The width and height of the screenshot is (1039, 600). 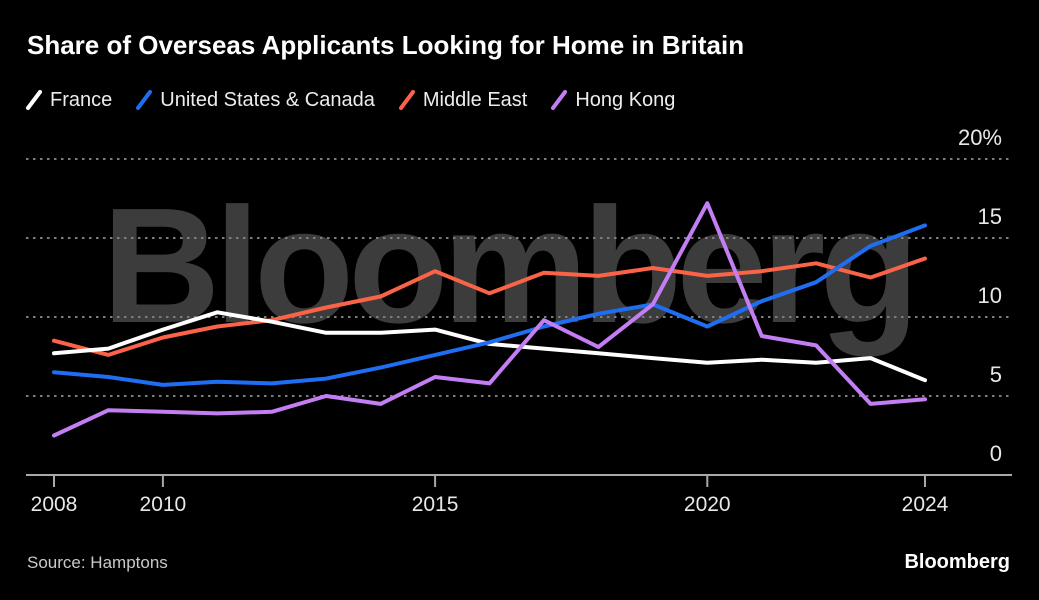 I want to click on source-caption: Source: Hamptons, so click(x=97, y=562).